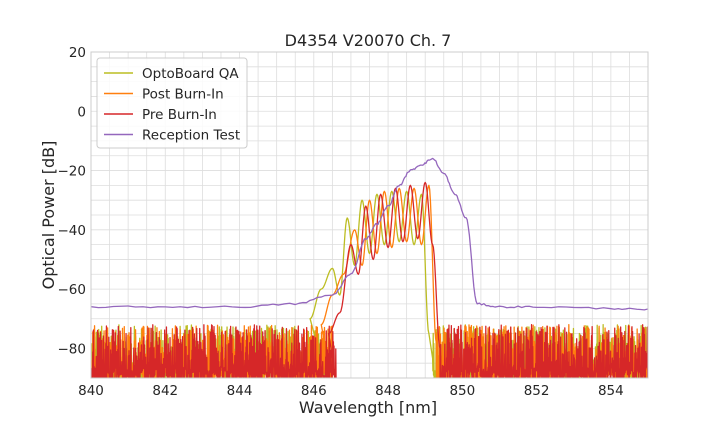 Image resolution: width=720 pixels, height=432 pixels. Describe the element at coordinates (81, 112) in the screenshot. I see `y-tick-label: 0` at that location.